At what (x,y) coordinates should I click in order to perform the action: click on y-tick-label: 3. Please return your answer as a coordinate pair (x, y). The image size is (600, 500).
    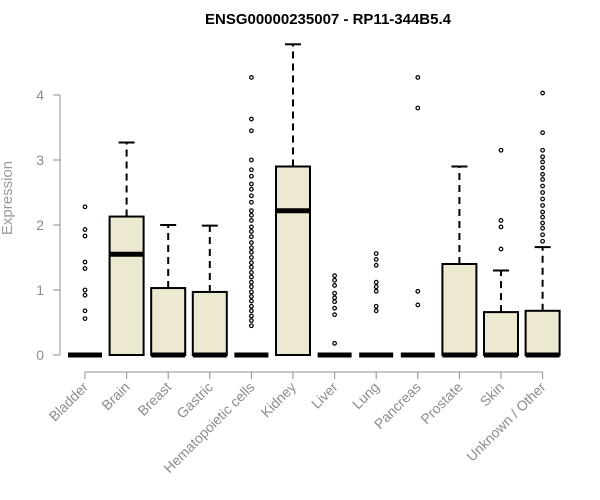
    Looking at the image, I should click on (40, 160).